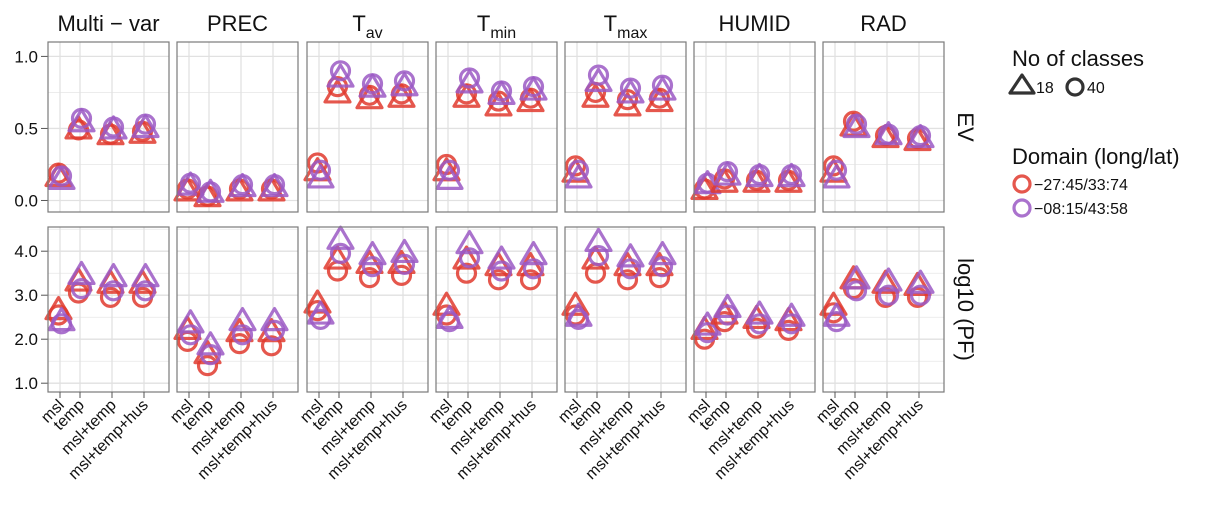  I want to click on legend-label: −27:45/33:74, so click(1081, 185).